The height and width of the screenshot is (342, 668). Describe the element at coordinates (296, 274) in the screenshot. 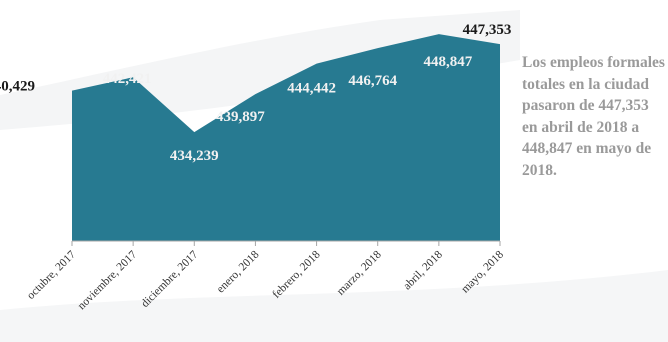

I see `x-tick-label: febrero, 2018` at that location.